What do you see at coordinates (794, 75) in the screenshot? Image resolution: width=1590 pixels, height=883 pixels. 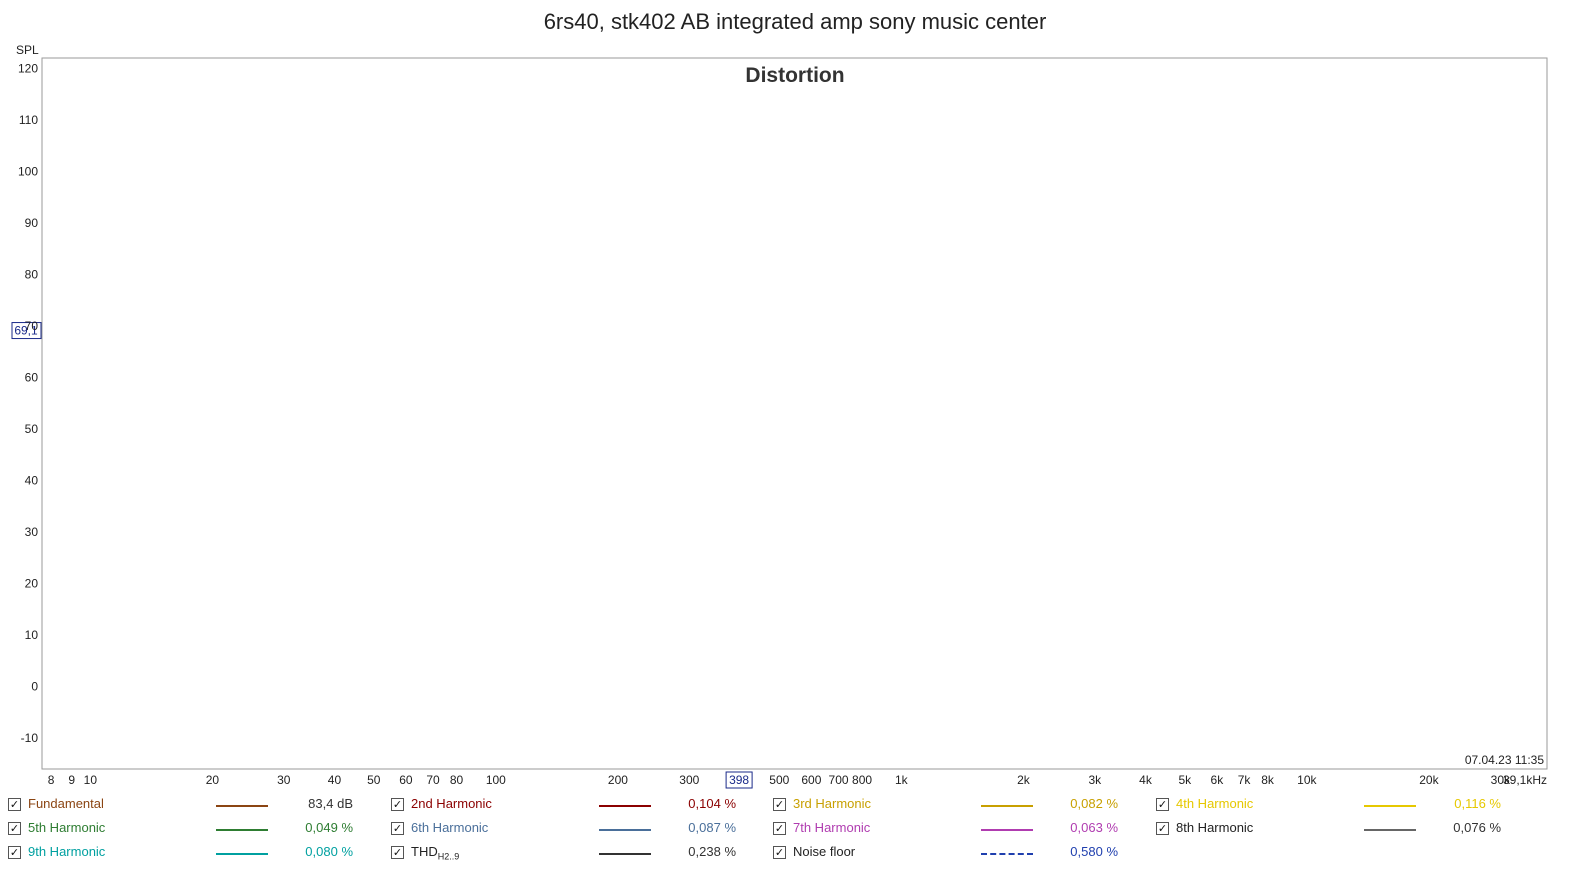 I see `plot-label: Distortion` at bounding box center [794, 75].